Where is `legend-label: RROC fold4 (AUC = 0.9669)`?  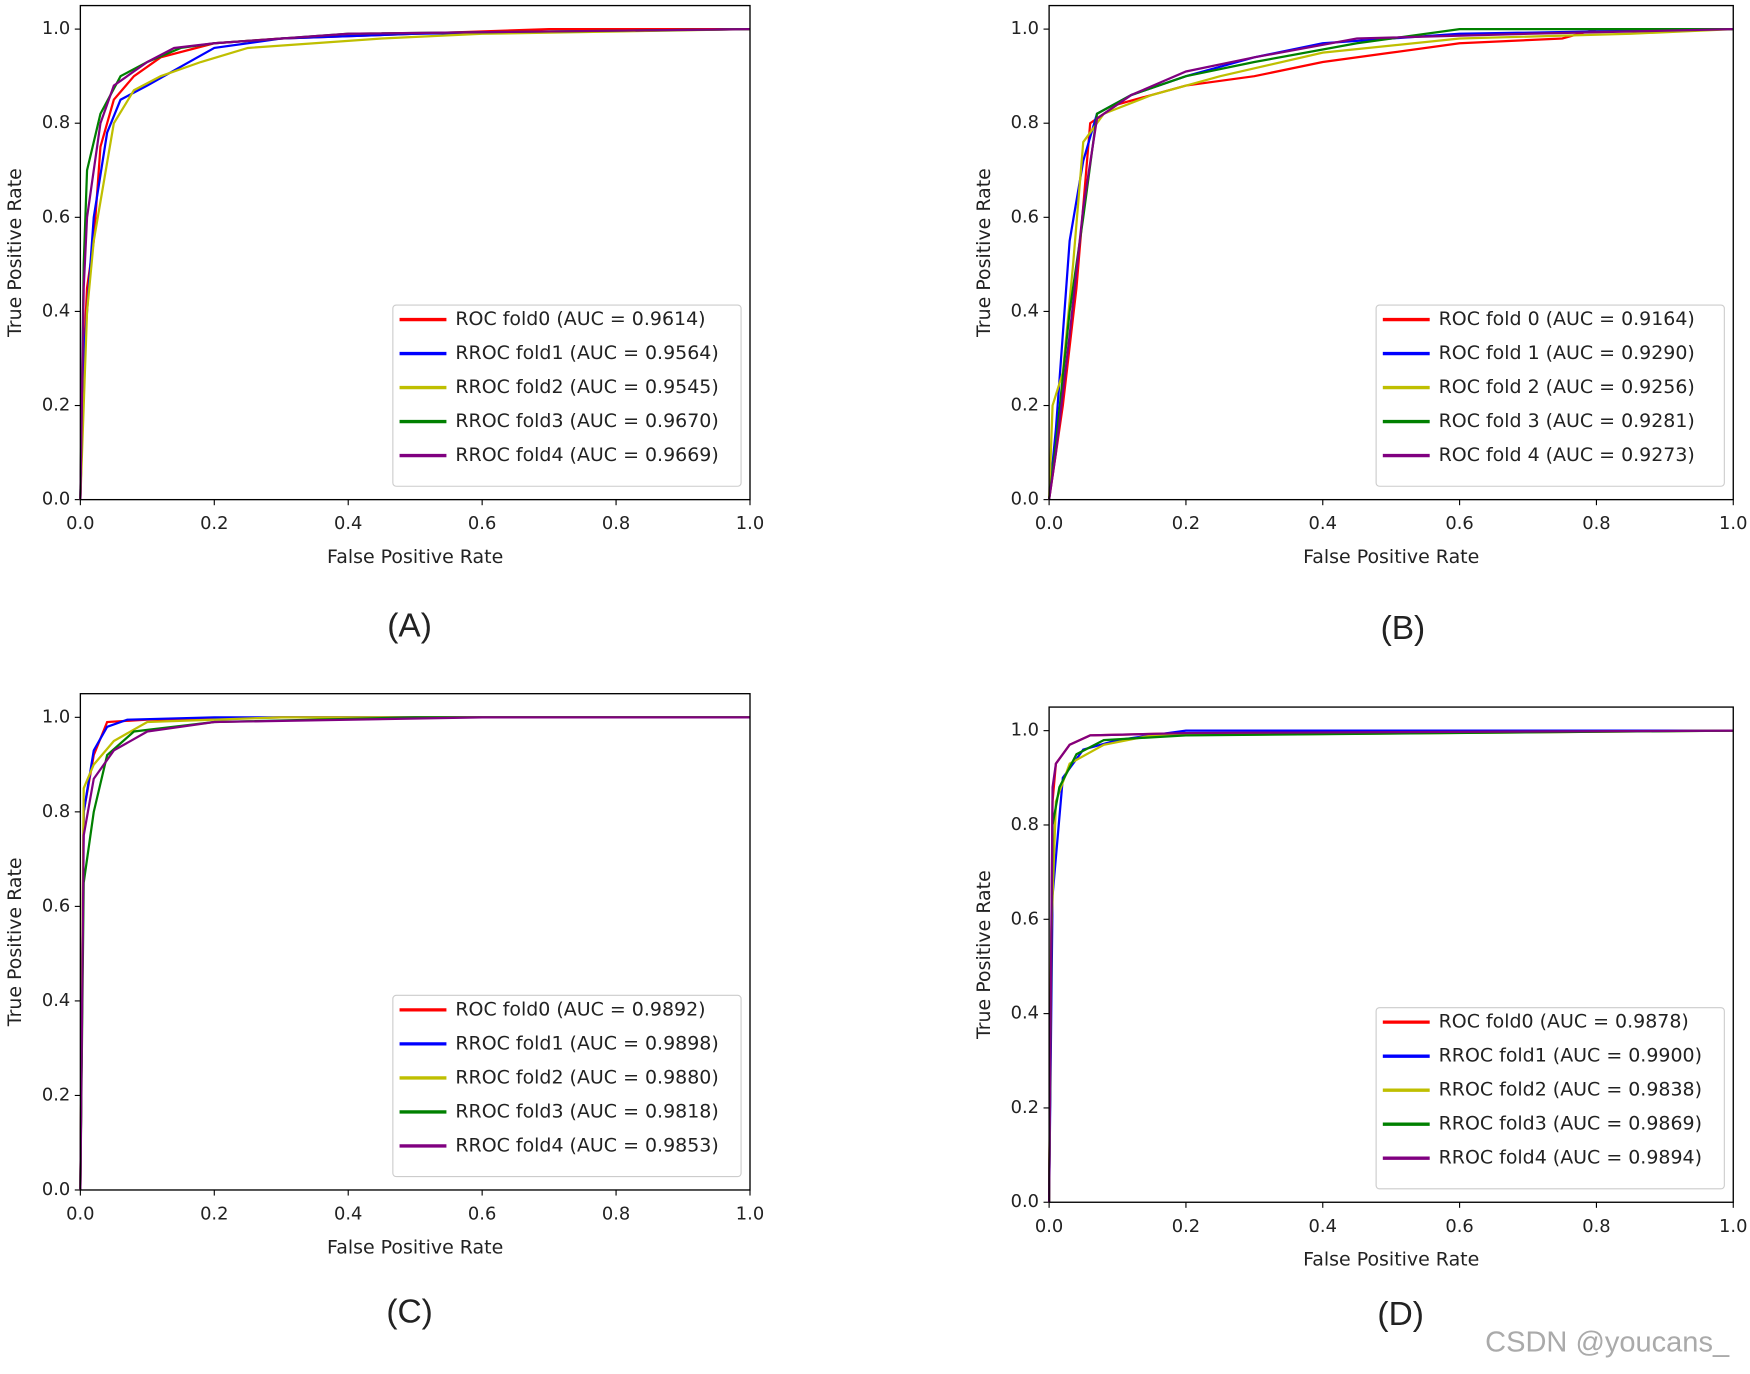 legend-label: RROC fold4 (AUC = 0.9669) is located at coordinates (586, 455).